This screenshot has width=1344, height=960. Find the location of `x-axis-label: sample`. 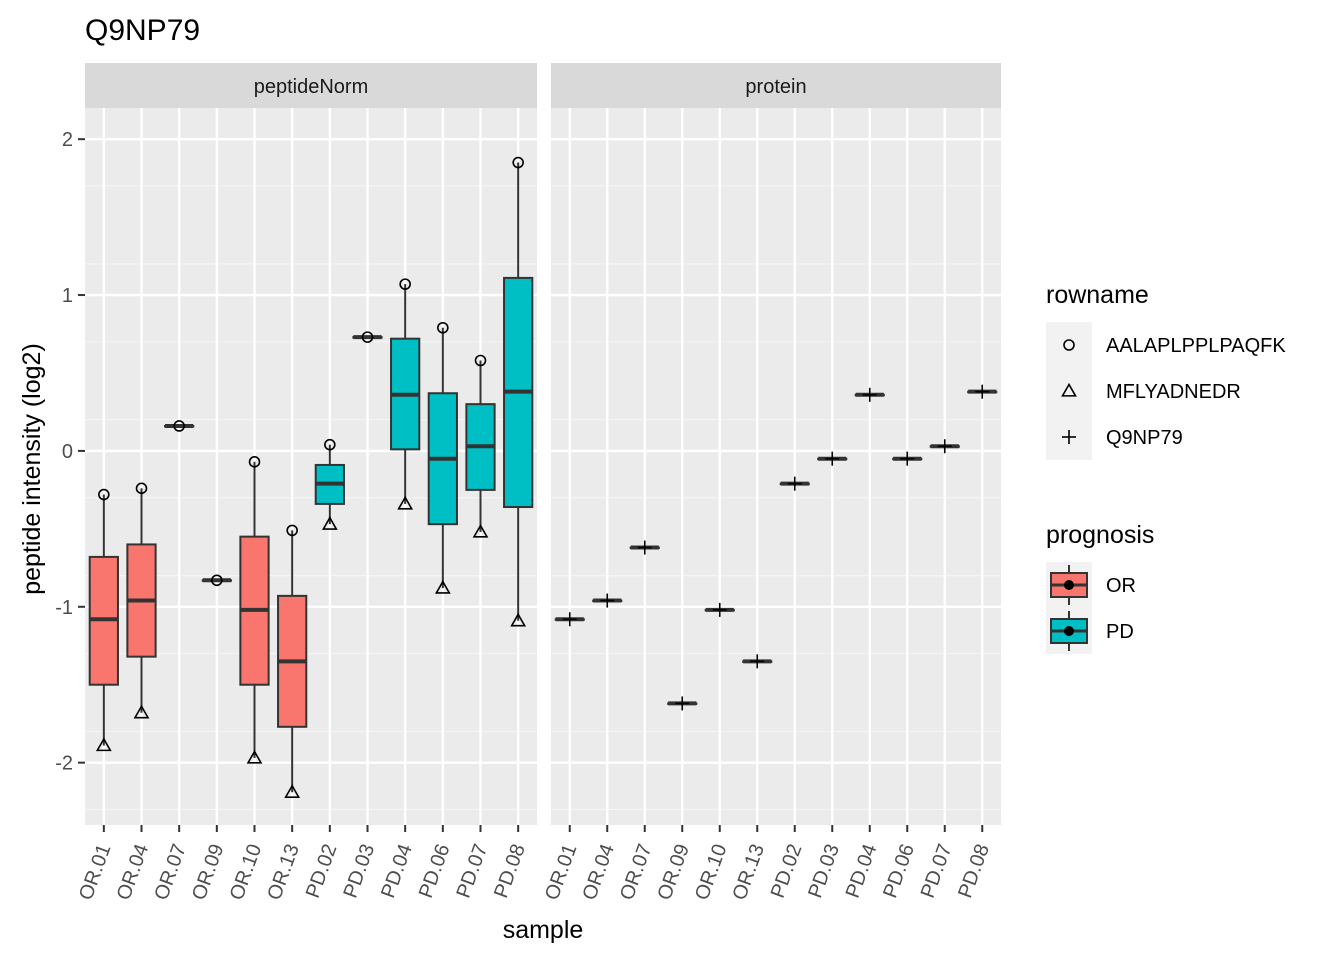

x-axis-label: sample is located at coordinates (543, 930).